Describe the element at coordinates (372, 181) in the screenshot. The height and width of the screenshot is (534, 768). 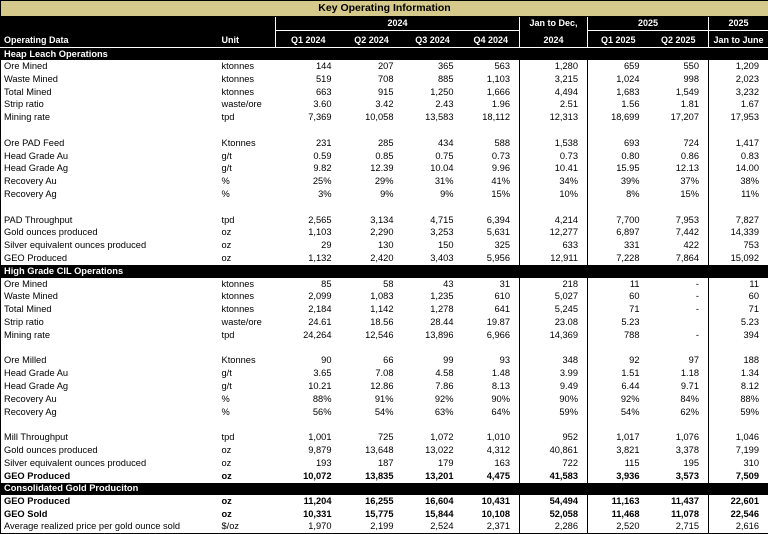
I see `cell-value: 29%` at that location.